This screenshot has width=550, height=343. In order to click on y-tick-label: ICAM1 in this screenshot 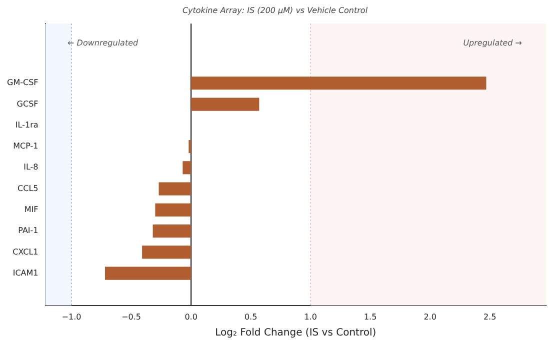, I will do `click(25, 273)`.